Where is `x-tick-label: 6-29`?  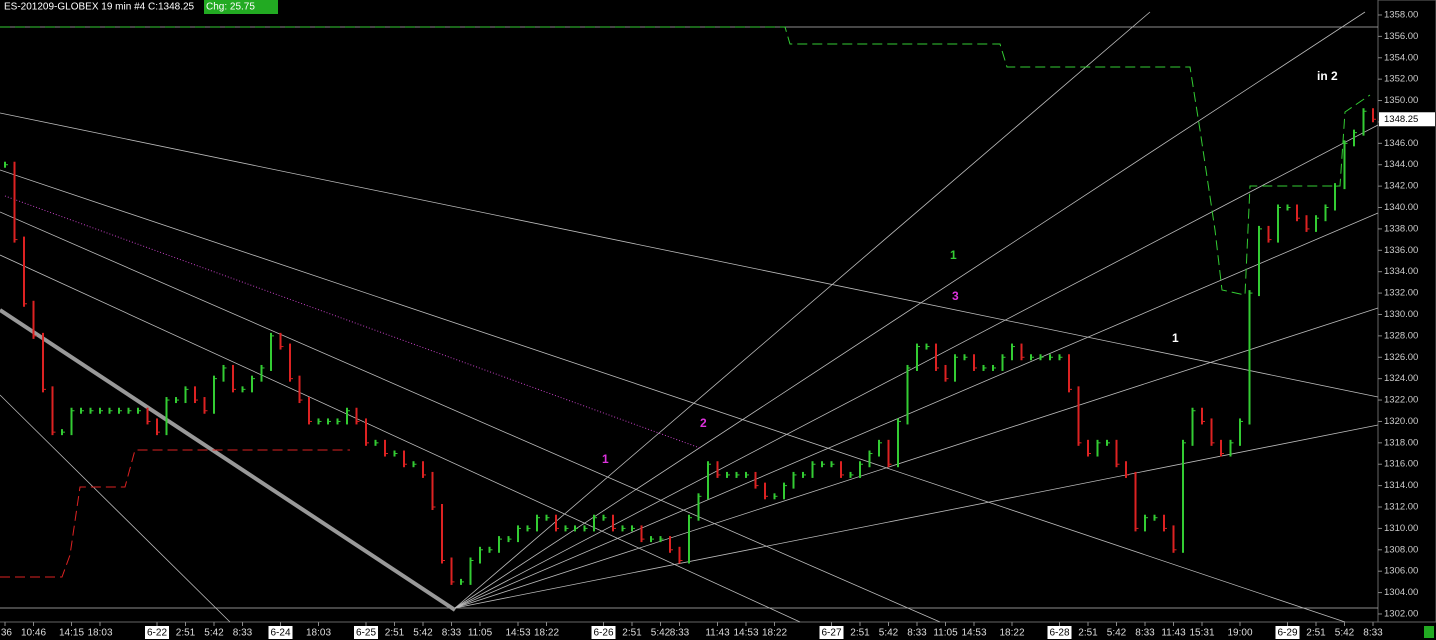 x-tick-label: 6-29 is located at coordinates (1287, 633).